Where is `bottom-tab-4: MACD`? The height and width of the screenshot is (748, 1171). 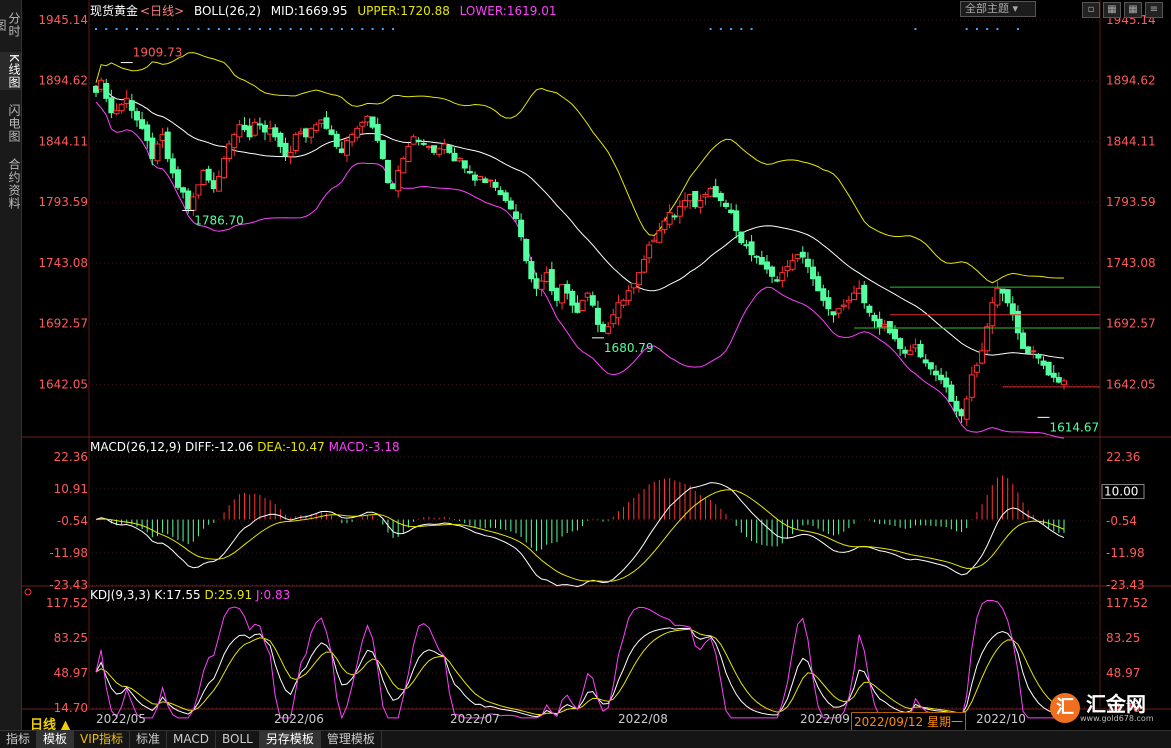
bottom-tab-4: MACD is located at coordinates (192, 739).